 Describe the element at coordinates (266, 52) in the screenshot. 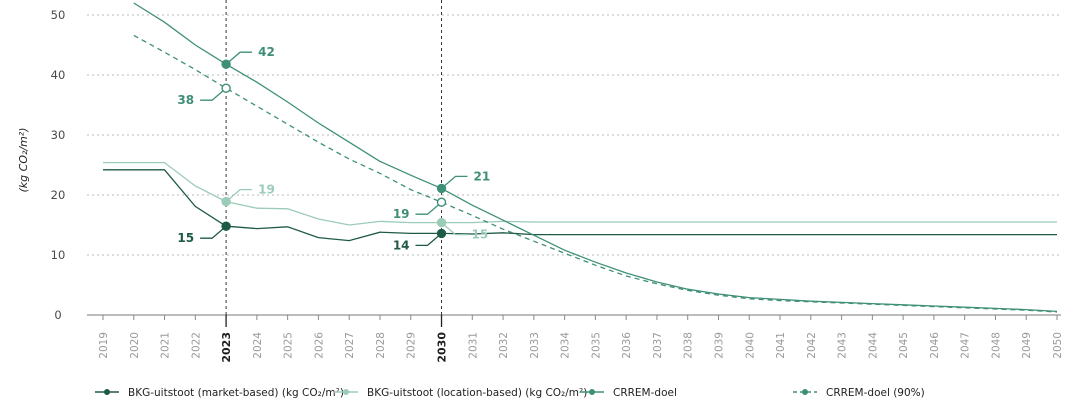

I see `data-label: 42` at that location.